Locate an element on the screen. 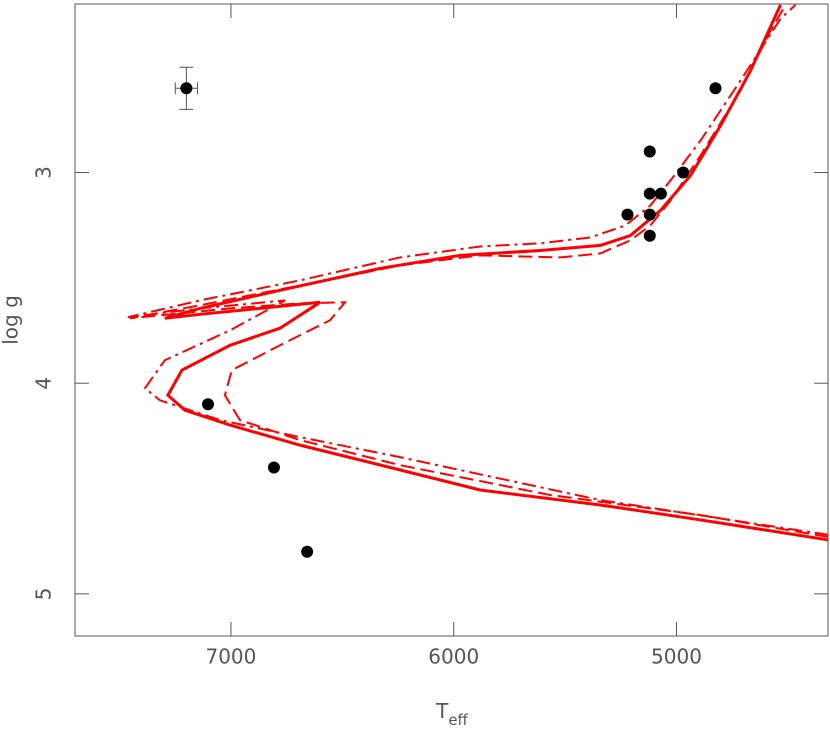 The image size is (830, 732). x-tick-label: 5000 is located at coordinates (676, 657).